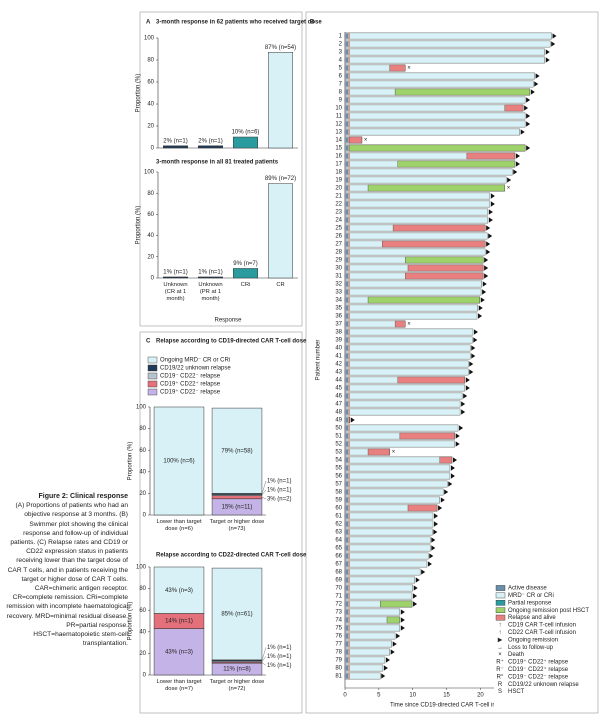 Image resolution: width=600 pixels, height=718 pixels. Describe the element at coordinates (264, 654) in the screenshot. I see `label-leader` at that location.